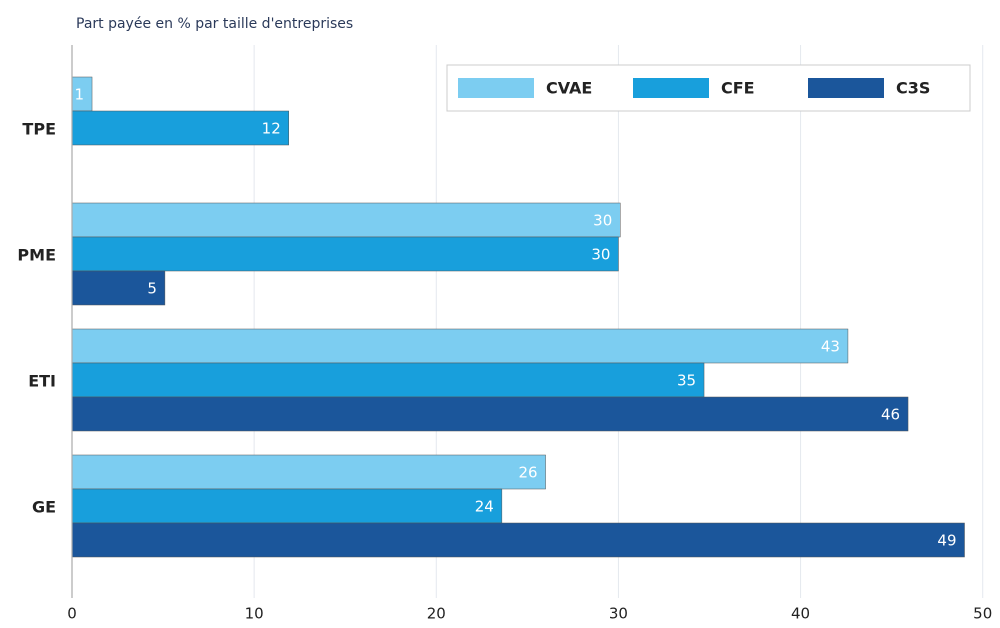 This screenshot has width=1000, height=628. What do you see at coordinates (36, 255) in the screenshot?
I see `y-tick-label: PME` at bounding box center [36, 255].